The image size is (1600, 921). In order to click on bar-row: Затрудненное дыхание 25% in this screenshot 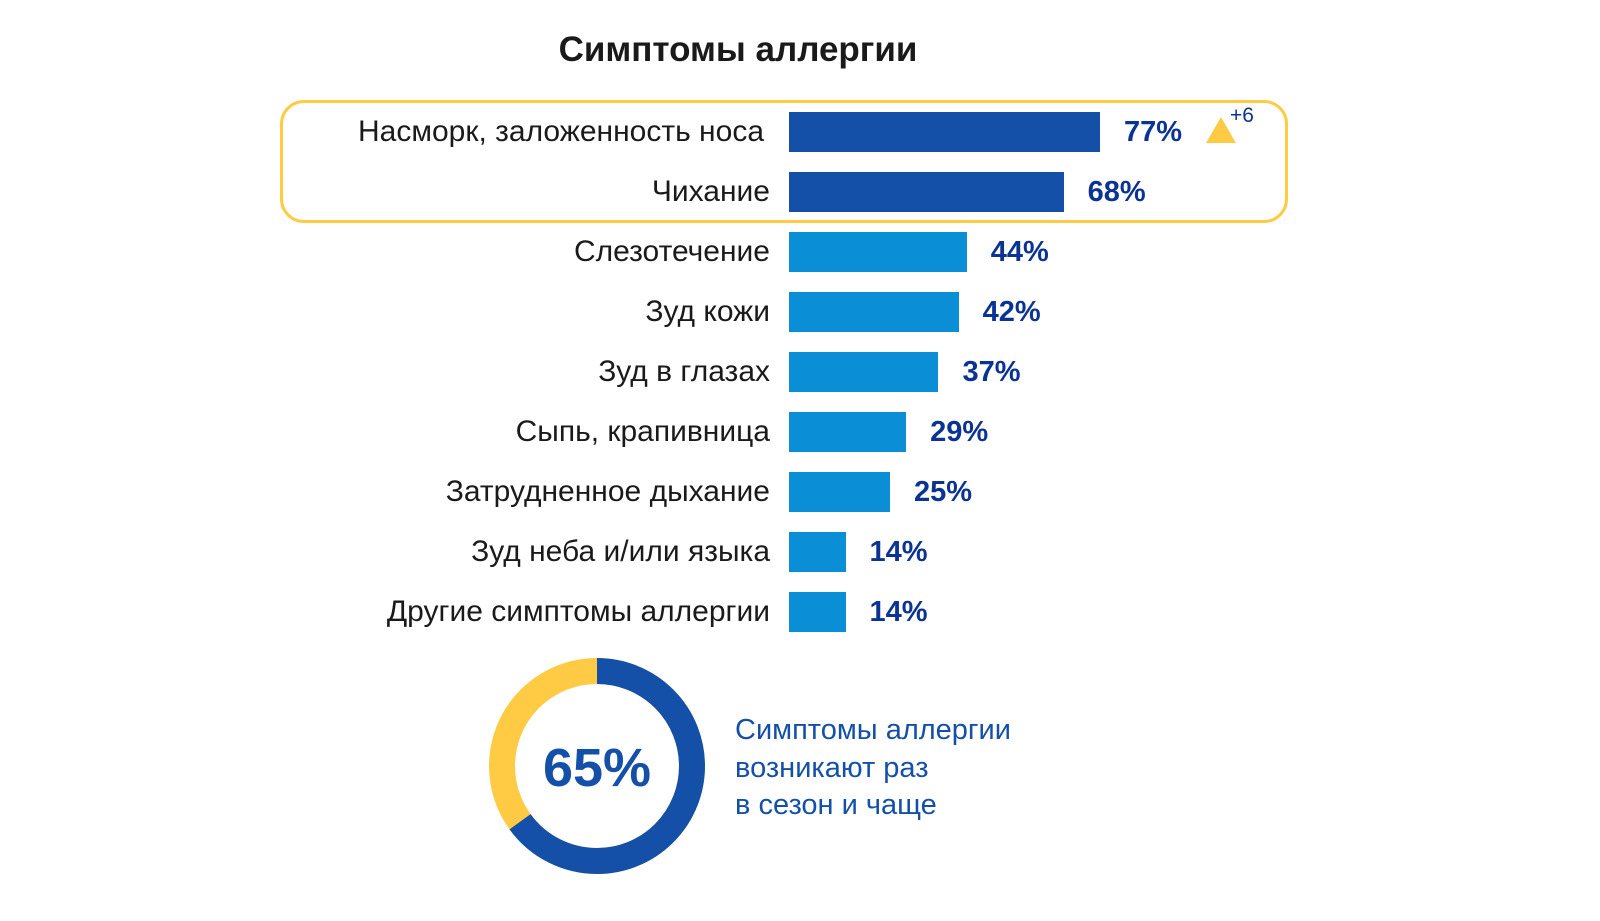, I will do `click(800, 492)`.